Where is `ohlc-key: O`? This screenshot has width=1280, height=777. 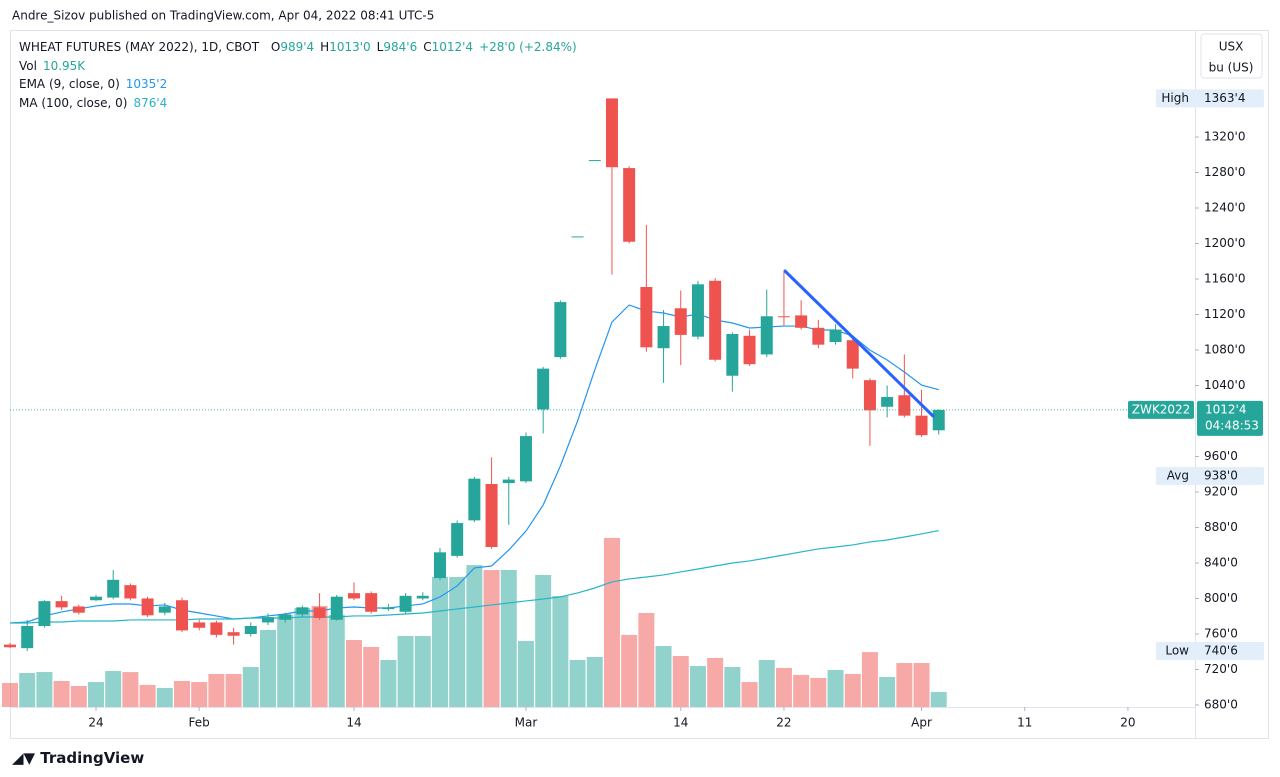
ohlc-key: O is located at coordinates (275, 47).